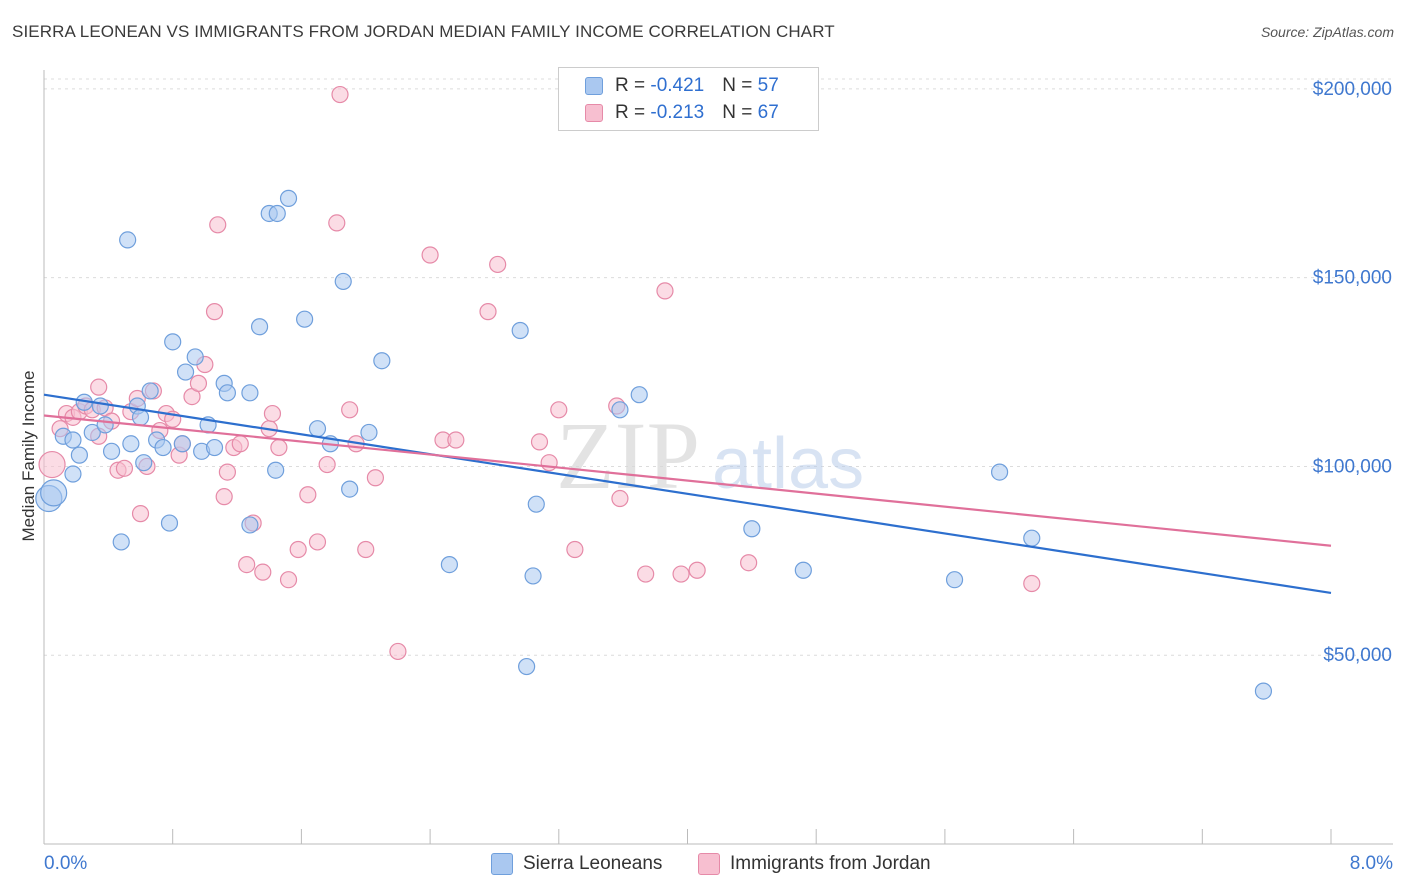  What do you see at coordinates (1357, 655) in the screenshot?
I see `y-tick-label-0: $50,000` at bounding box center [1357, 655].